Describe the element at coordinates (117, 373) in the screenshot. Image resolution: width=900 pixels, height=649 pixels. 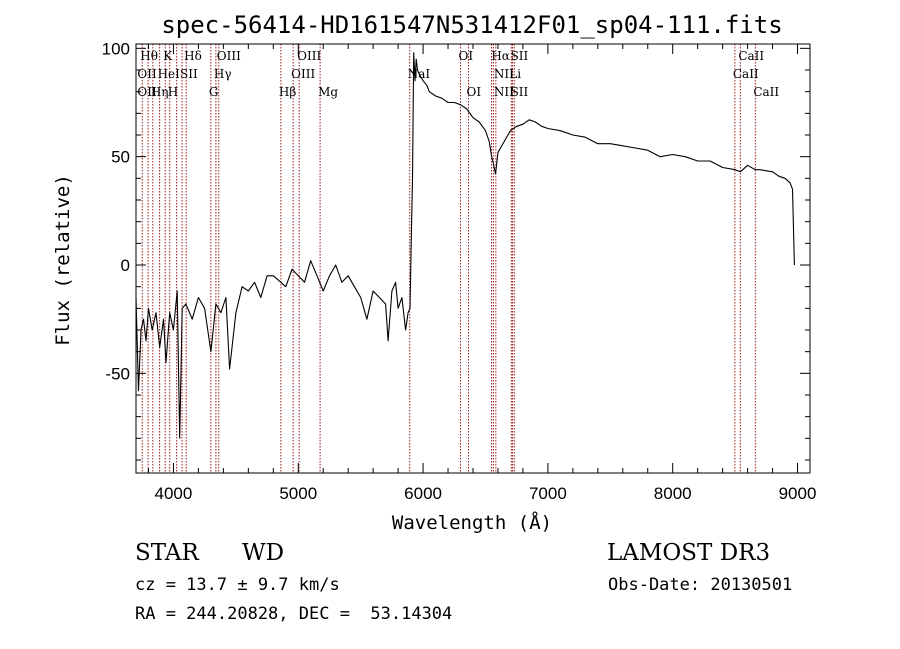
I see `y-tick-label: -50` at that location.